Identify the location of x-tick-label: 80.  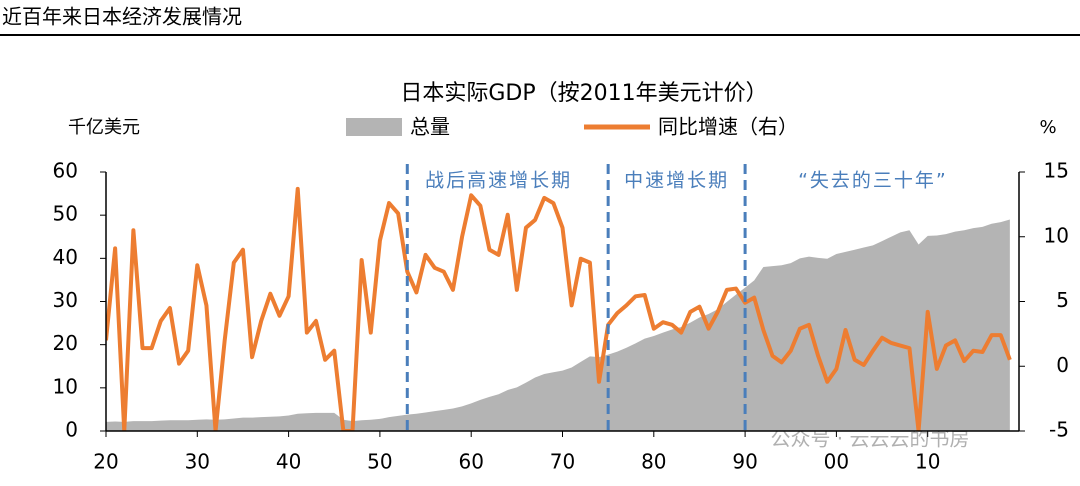
(653, 462).